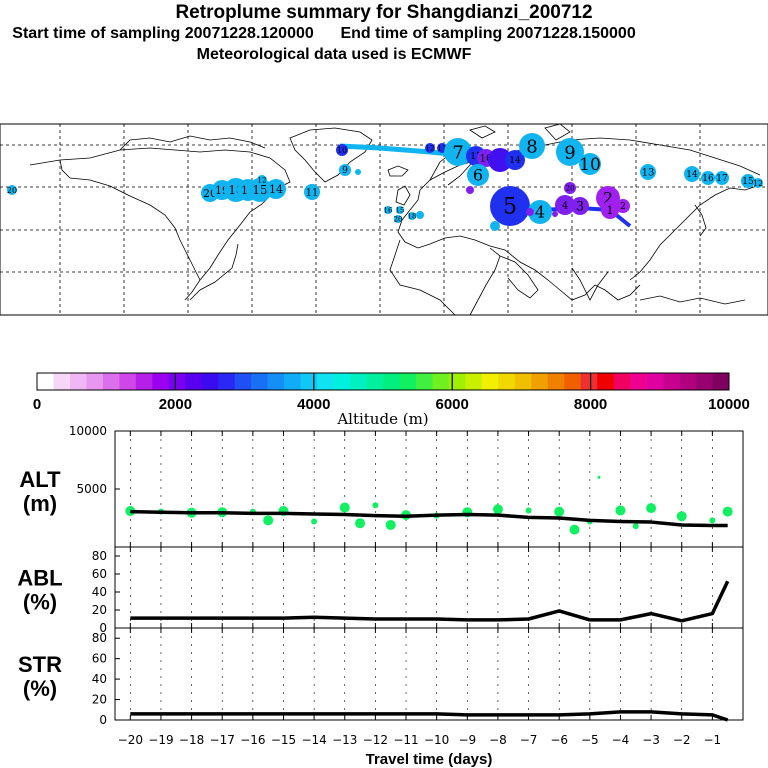 The width and height of the screenshot is (768, 768). I want to click on plume-day-label: 20, so click(12, 190).